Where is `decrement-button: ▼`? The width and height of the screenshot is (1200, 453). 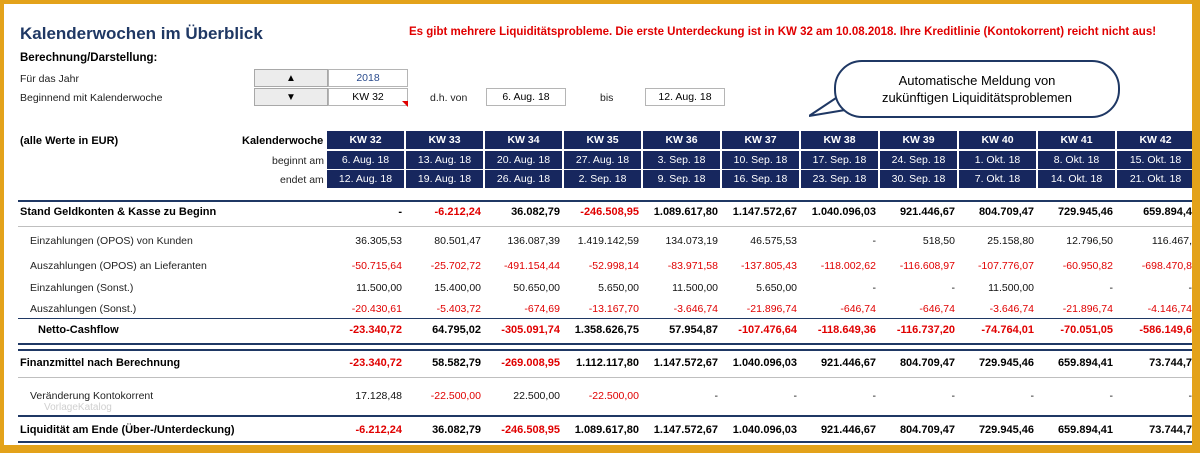
decrement-button: ▼ is located at coordinates (291, 97).